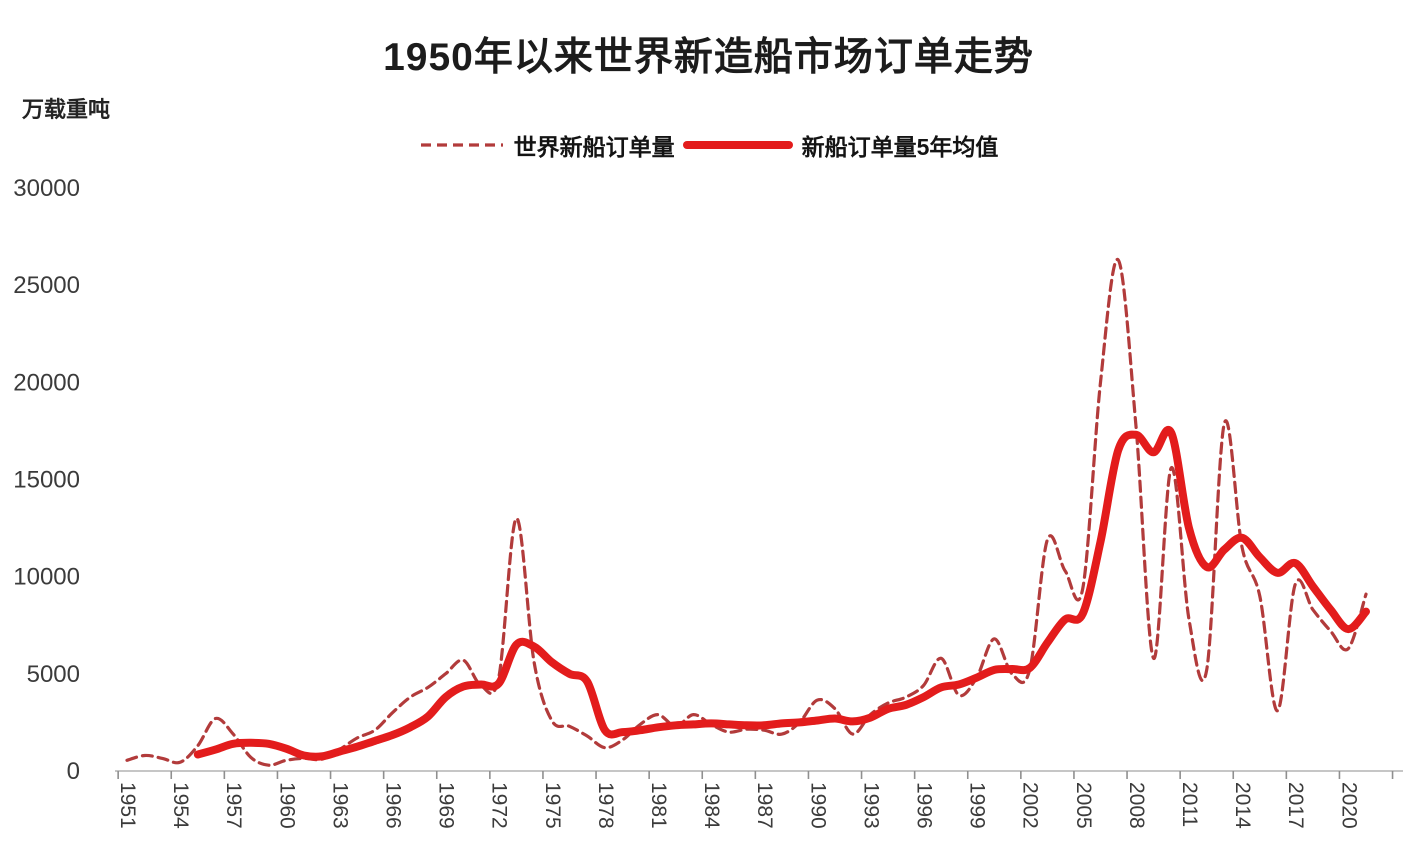  I want to click on x-axis-tick-label: 1996, so click(924, 805).